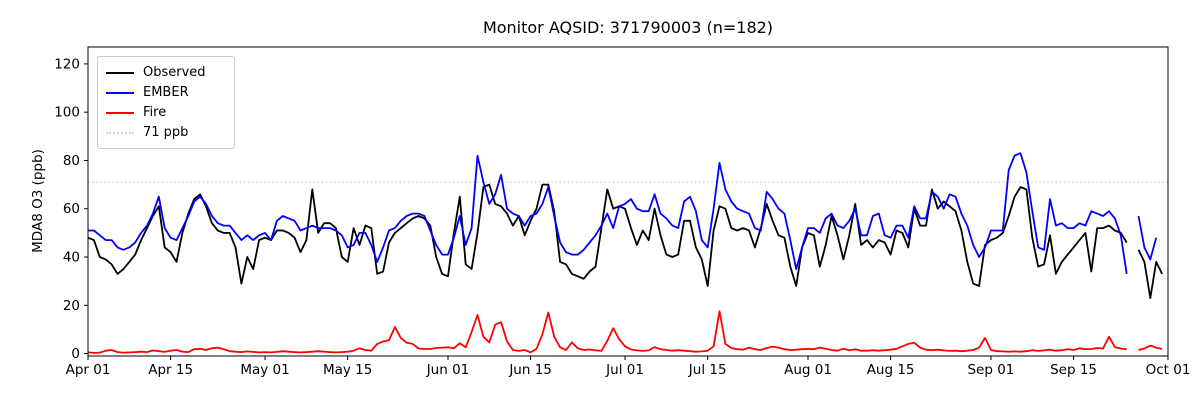 This screenshot has height=400, width=1200. I want to click on x-tick-label: Jul 01, so click(624, 370).